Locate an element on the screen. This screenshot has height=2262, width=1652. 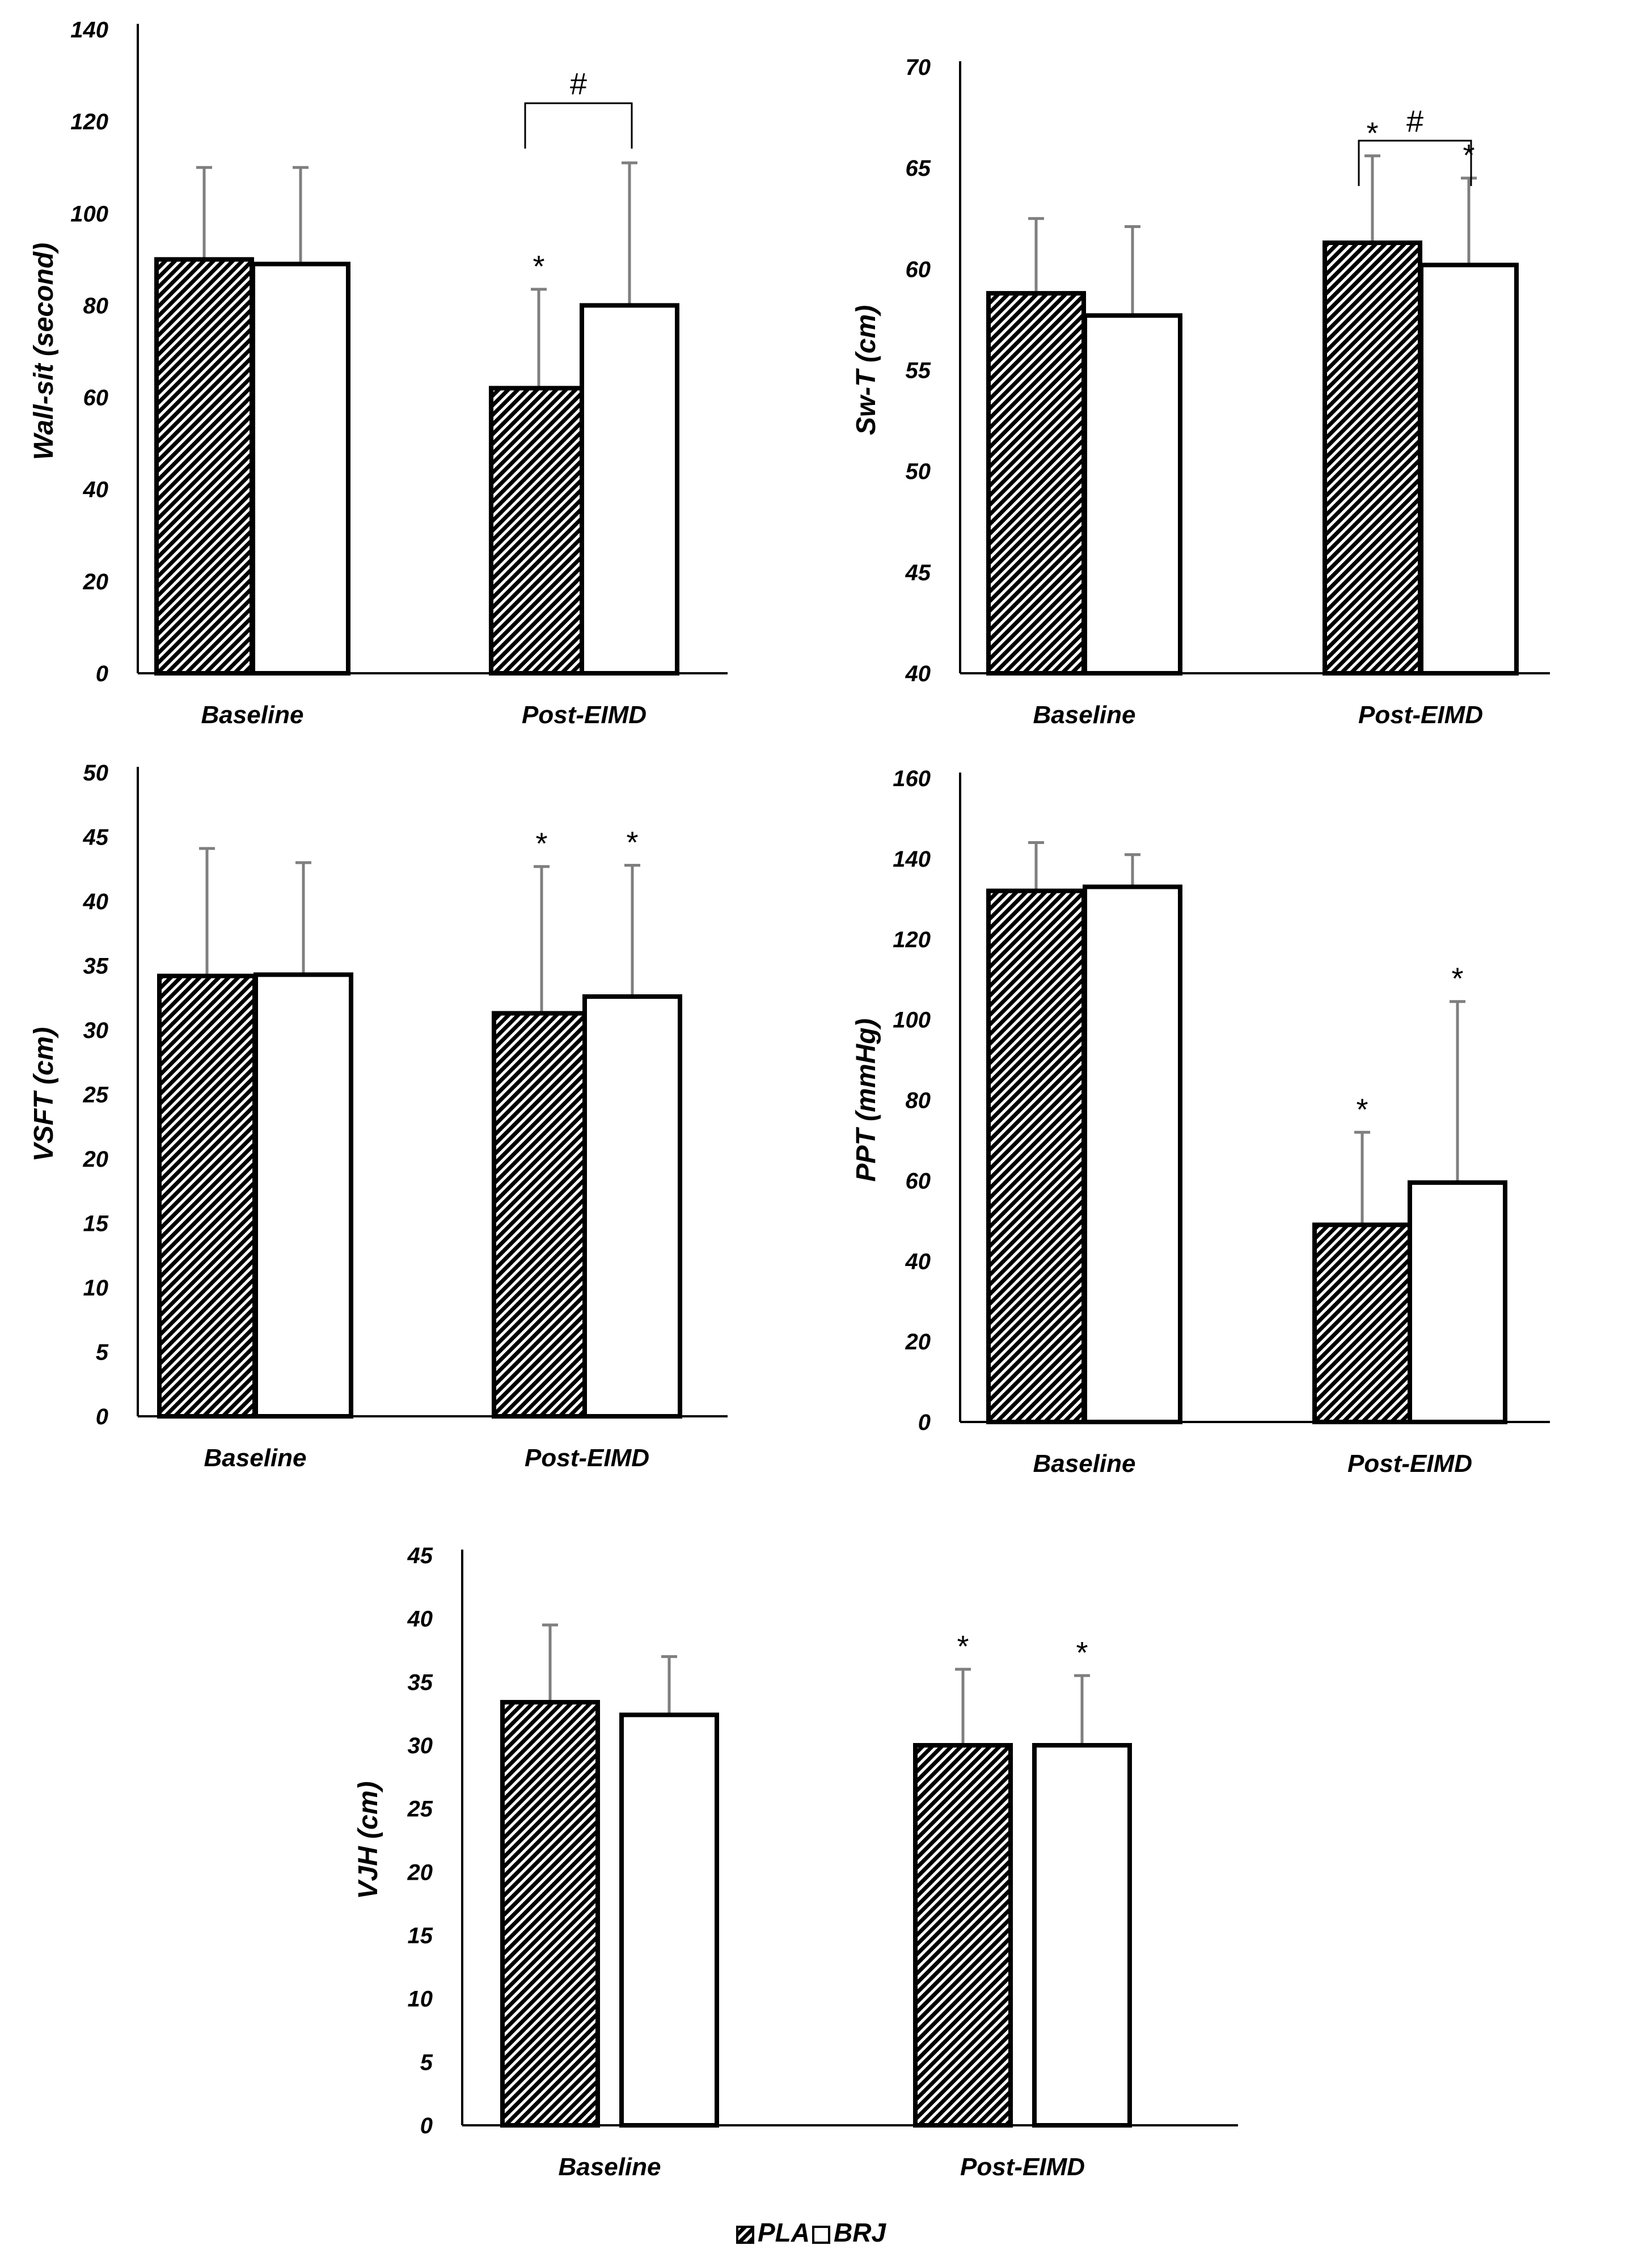
legend-pla-swatch is located at coordinates (745, 2235).